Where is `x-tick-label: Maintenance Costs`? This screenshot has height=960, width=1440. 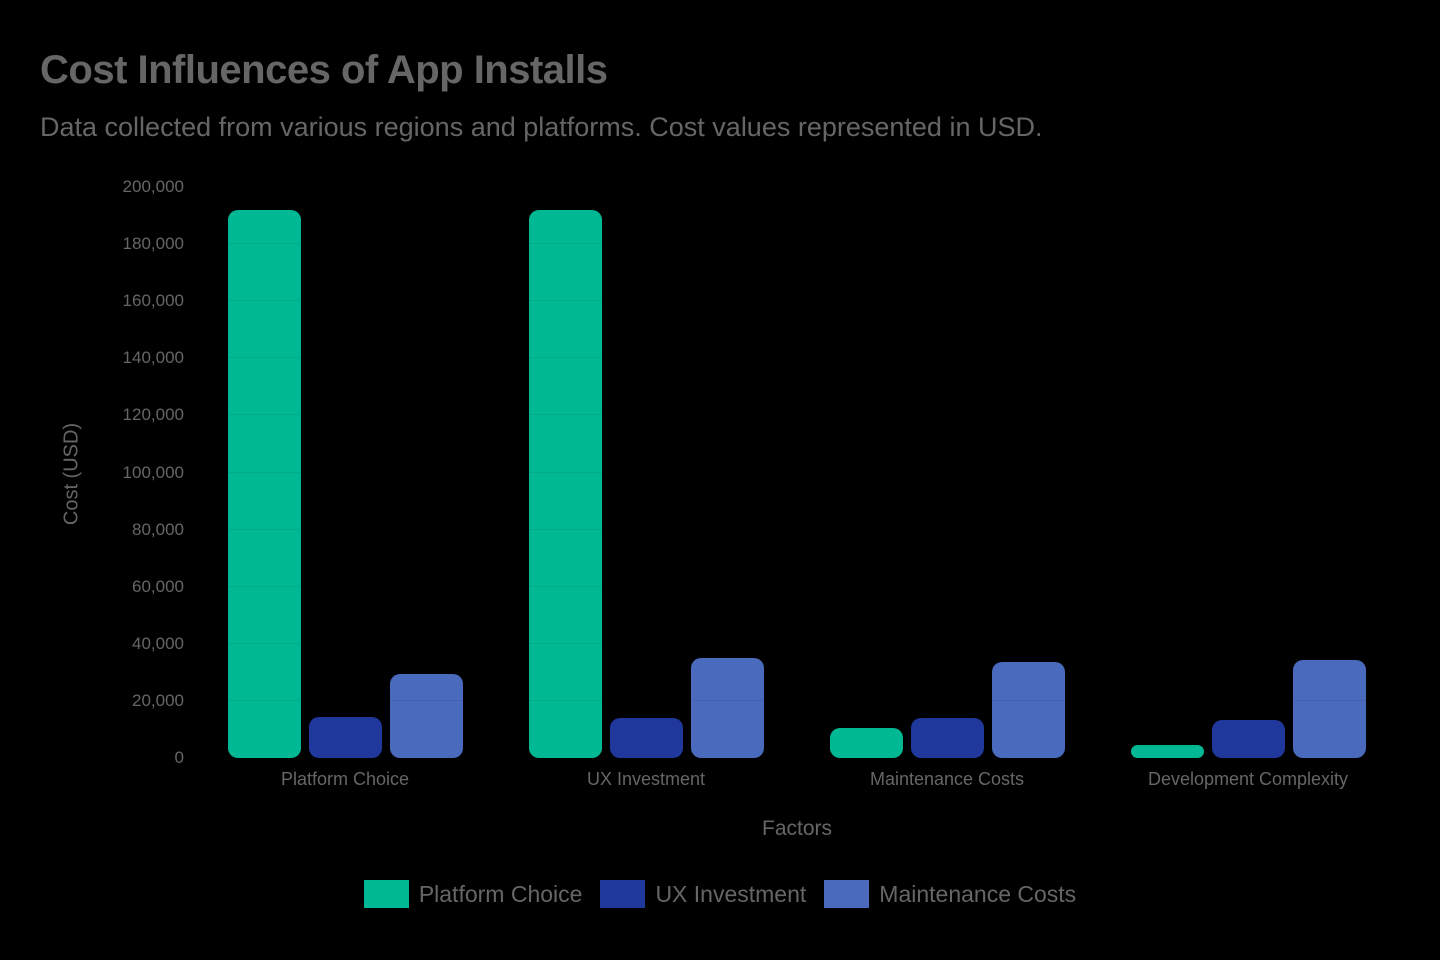 x-tick-label: Maintenance Costs is located at coordinates (947, 779).